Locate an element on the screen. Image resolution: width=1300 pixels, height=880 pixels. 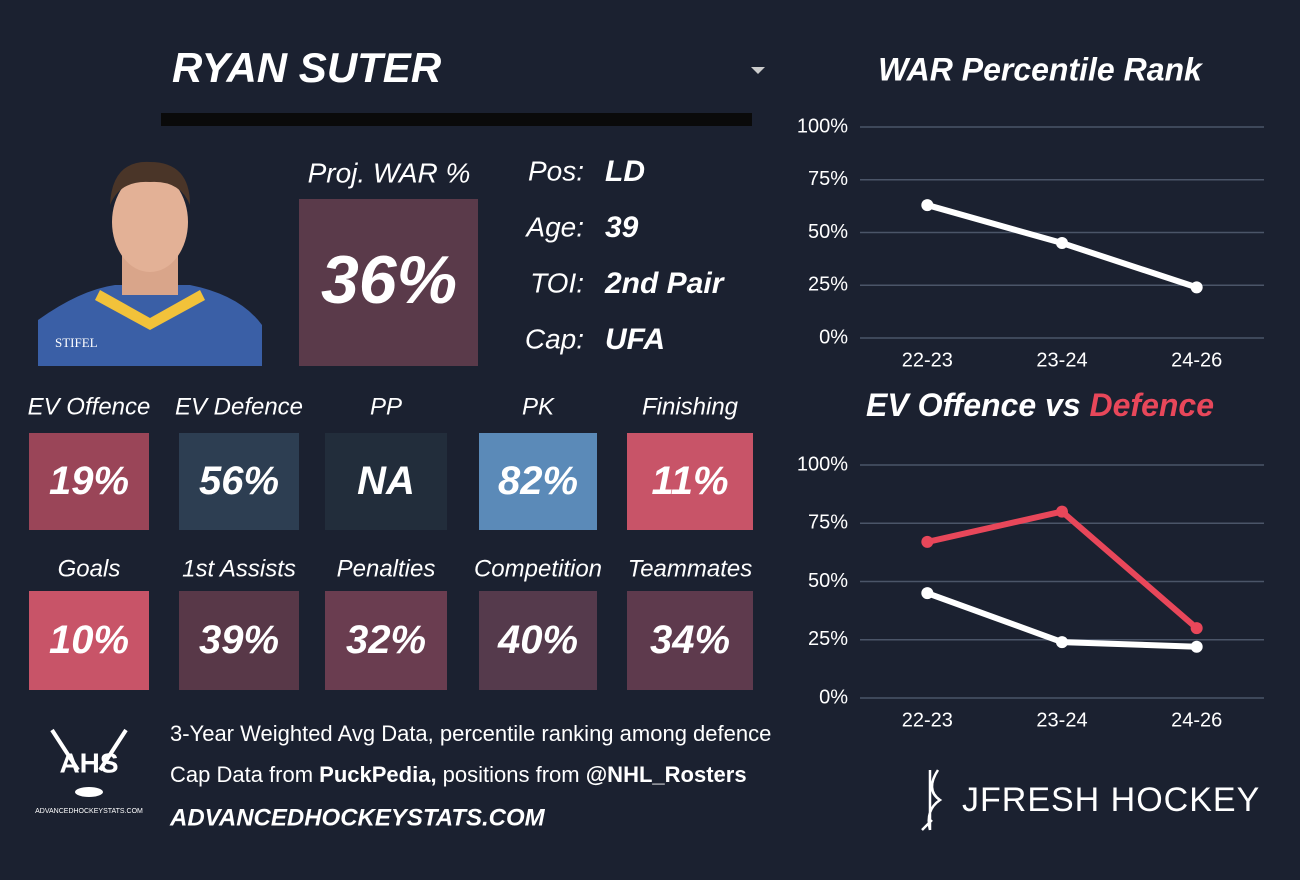
stat-value: 32% is located at coordinates (386, 640).